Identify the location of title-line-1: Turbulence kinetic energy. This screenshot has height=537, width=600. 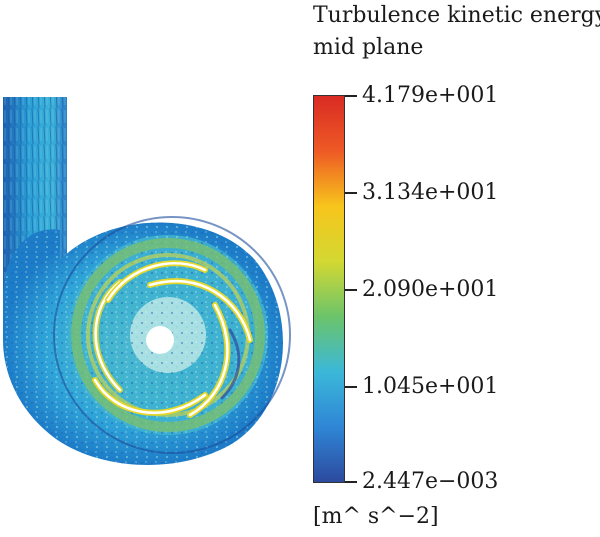
(456, 15).